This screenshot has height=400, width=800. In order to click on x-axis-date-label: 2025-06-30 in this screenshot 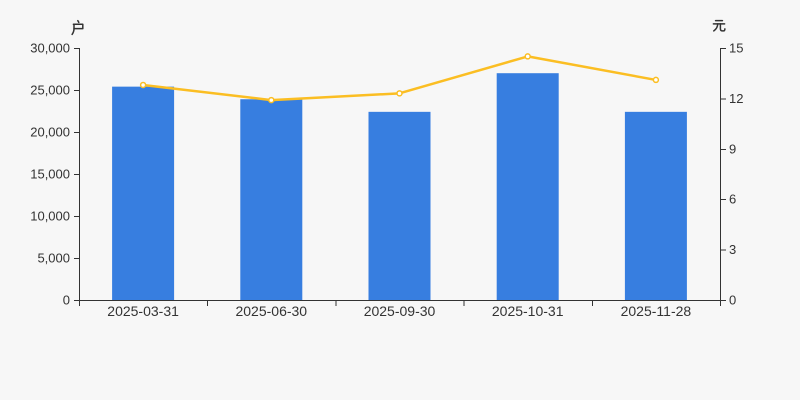, I will do `click(271, 311)`.